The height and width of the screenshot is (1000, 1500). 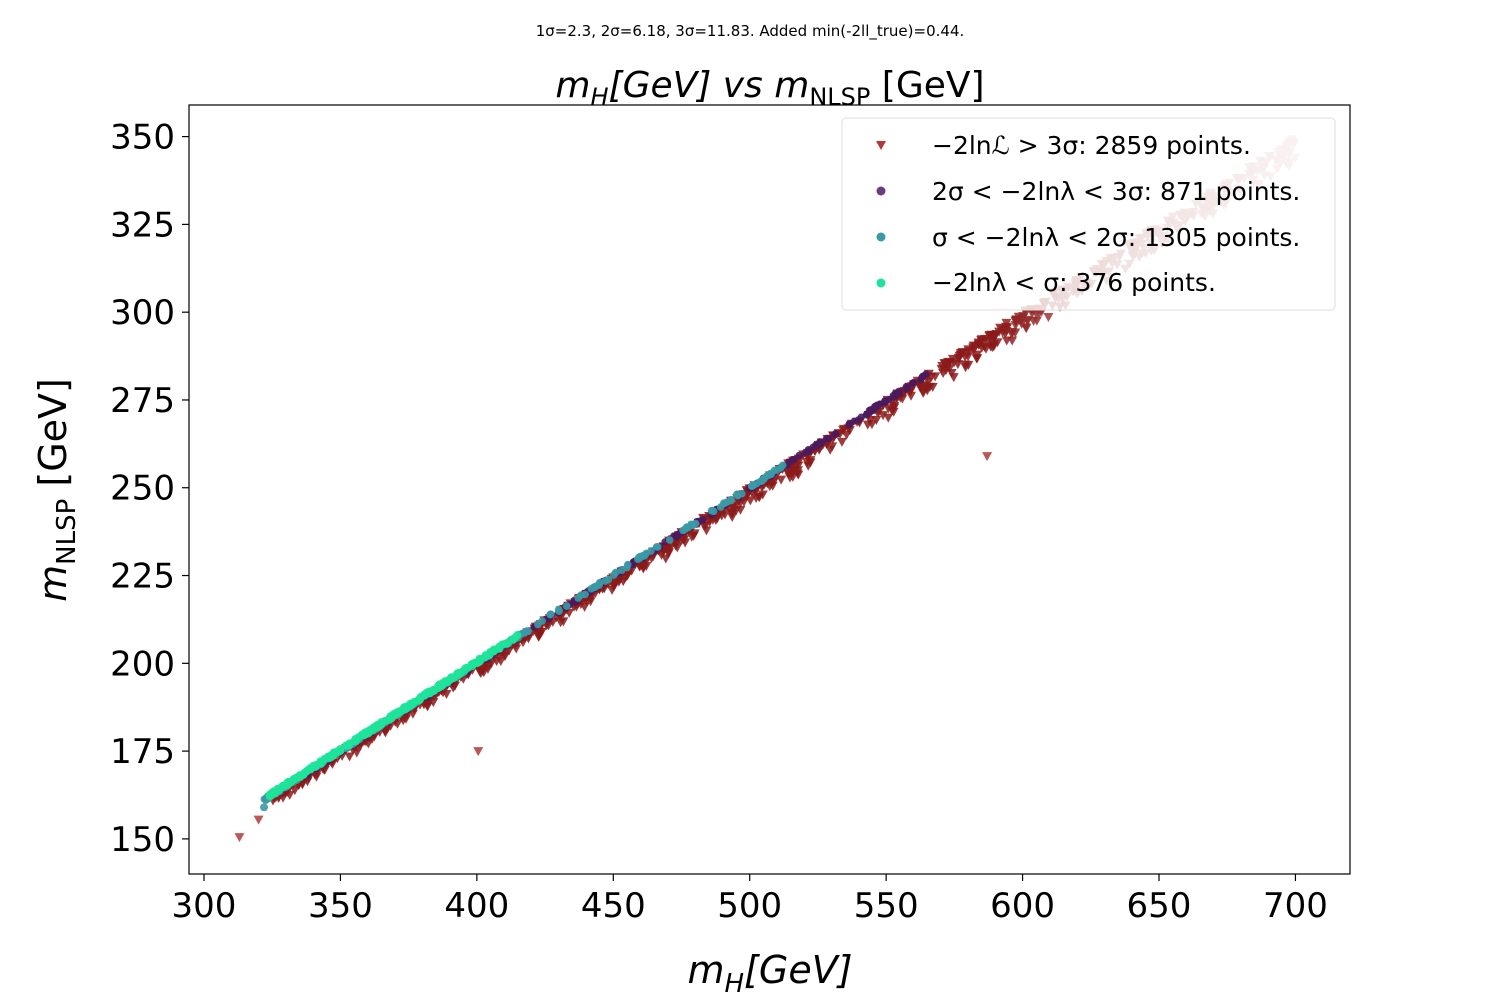 I want to click on y-tick-label: 250, so click(x=142, y=489).